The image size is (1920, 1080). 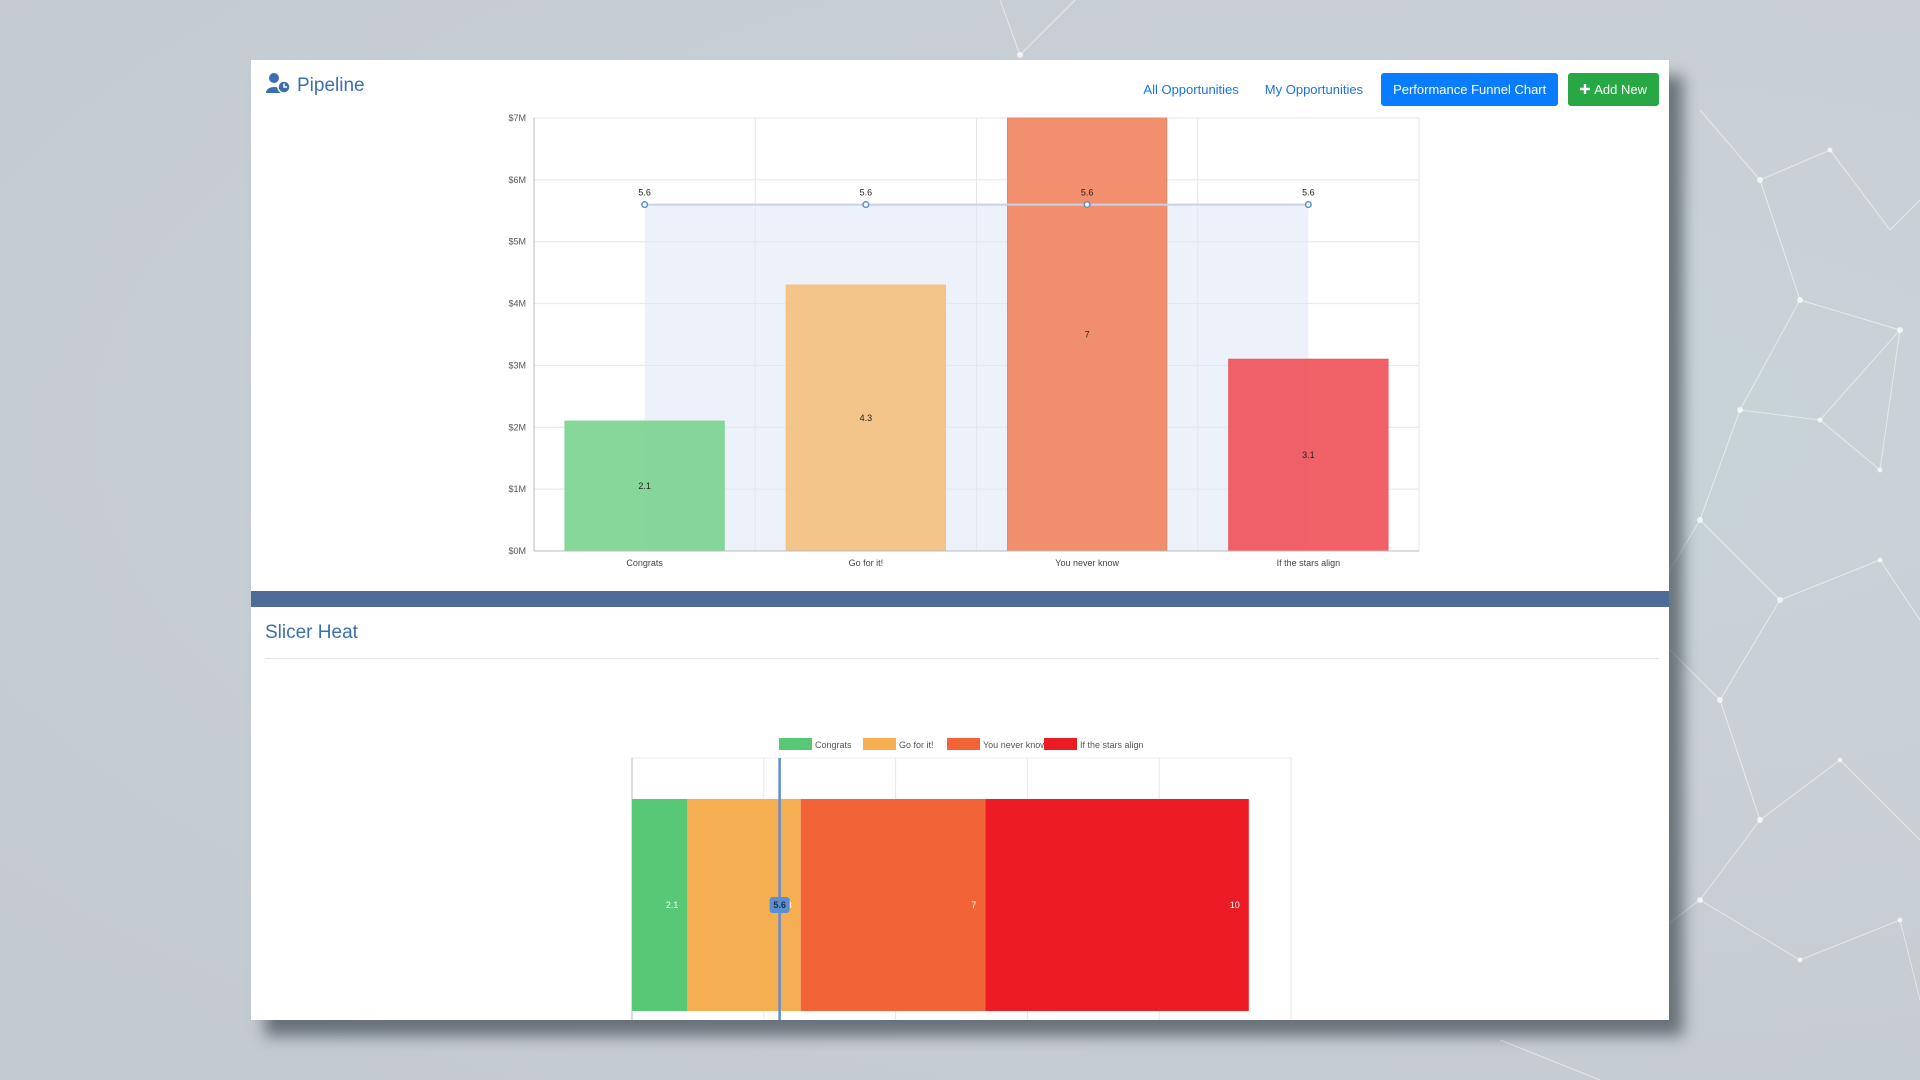 What do you see at coordinates (517, 489) in the screenshot?
I see `y-tick-label: $1M` at bounding box center [517, 489].